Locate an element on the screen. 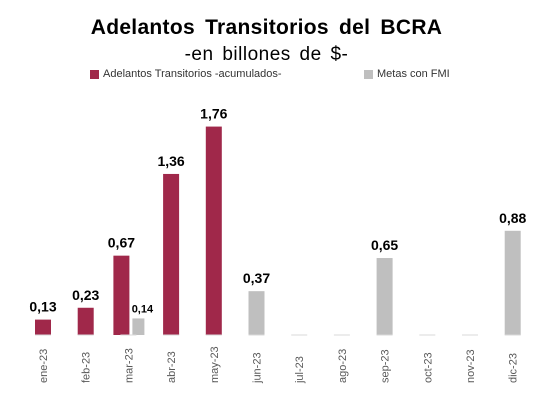 The height and width of the screenshot is (401, 533). legend-item-adelantos: Adelantos Transitorios -acumulados- is located at coordinates (186, 74).